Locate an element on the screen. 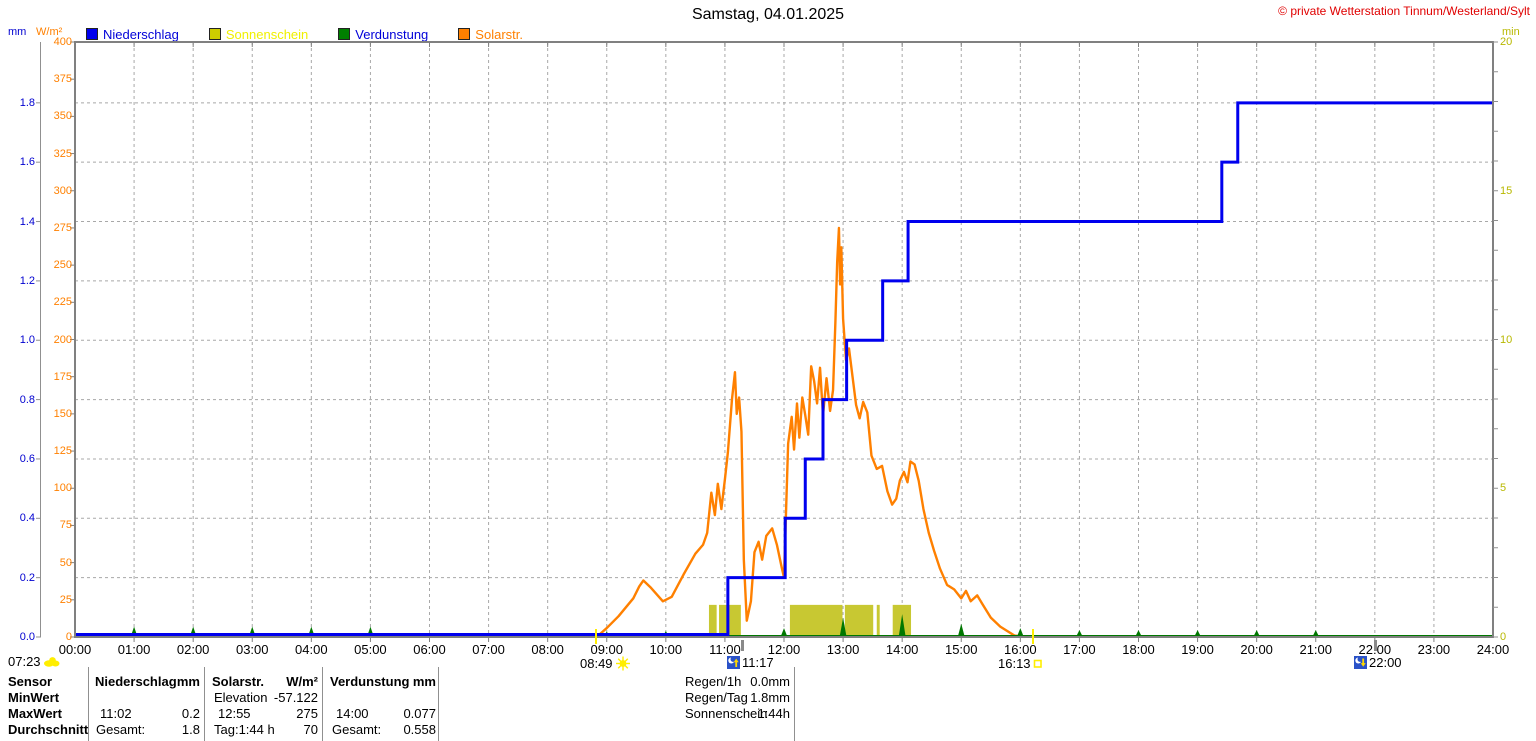 Image resolution: width=1536 pixels, height=741 pixels. hour-tick-label: 08:00 is located at coordinates (547, 649).